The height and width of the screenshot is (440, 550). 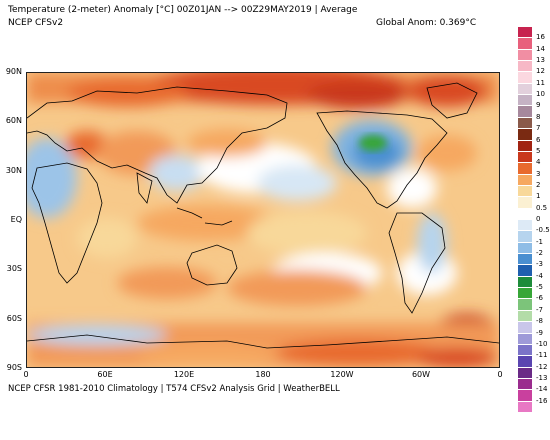 I want to click on colorbar-tick-label: 11, so click(x=540, y=82).